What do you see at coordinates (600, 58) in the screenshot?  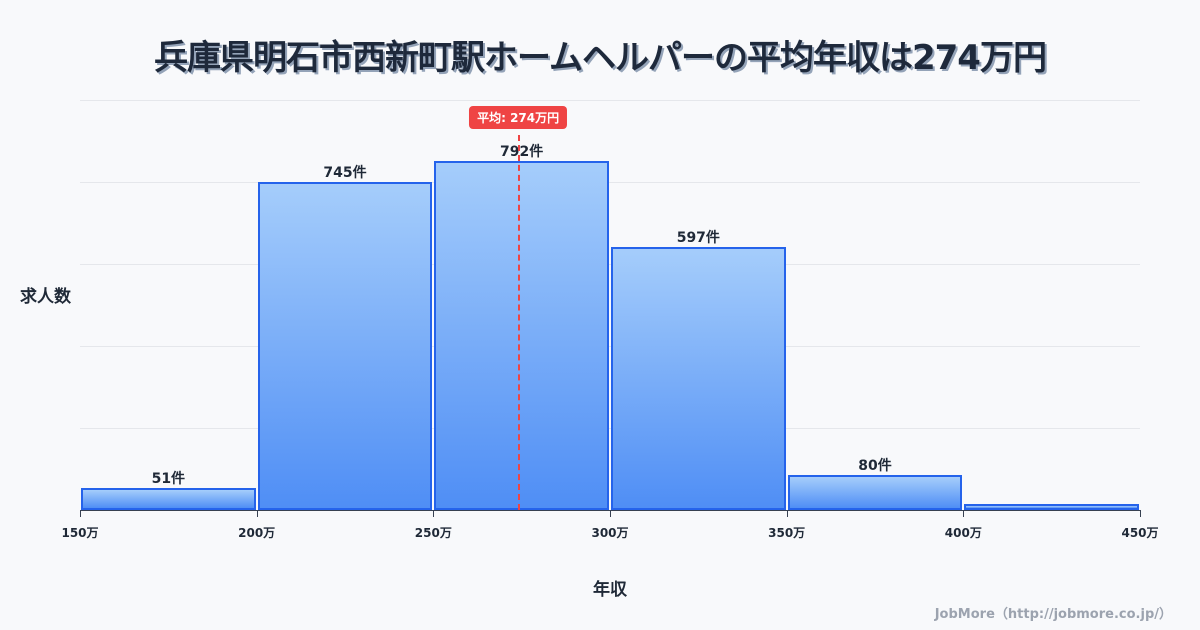 I see `chart-title: 兵庫県明石市西新町駅ホームヘルパーの平均年収は274万円` at bounding box center [600, 58].